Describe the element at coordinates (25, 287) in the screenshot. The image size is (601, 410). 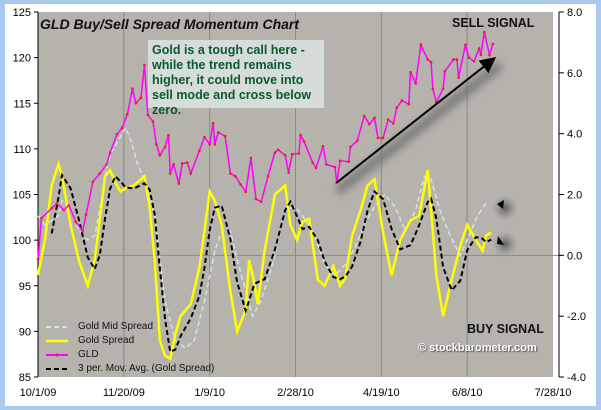
I see `left-tick-label: 95` at that location.